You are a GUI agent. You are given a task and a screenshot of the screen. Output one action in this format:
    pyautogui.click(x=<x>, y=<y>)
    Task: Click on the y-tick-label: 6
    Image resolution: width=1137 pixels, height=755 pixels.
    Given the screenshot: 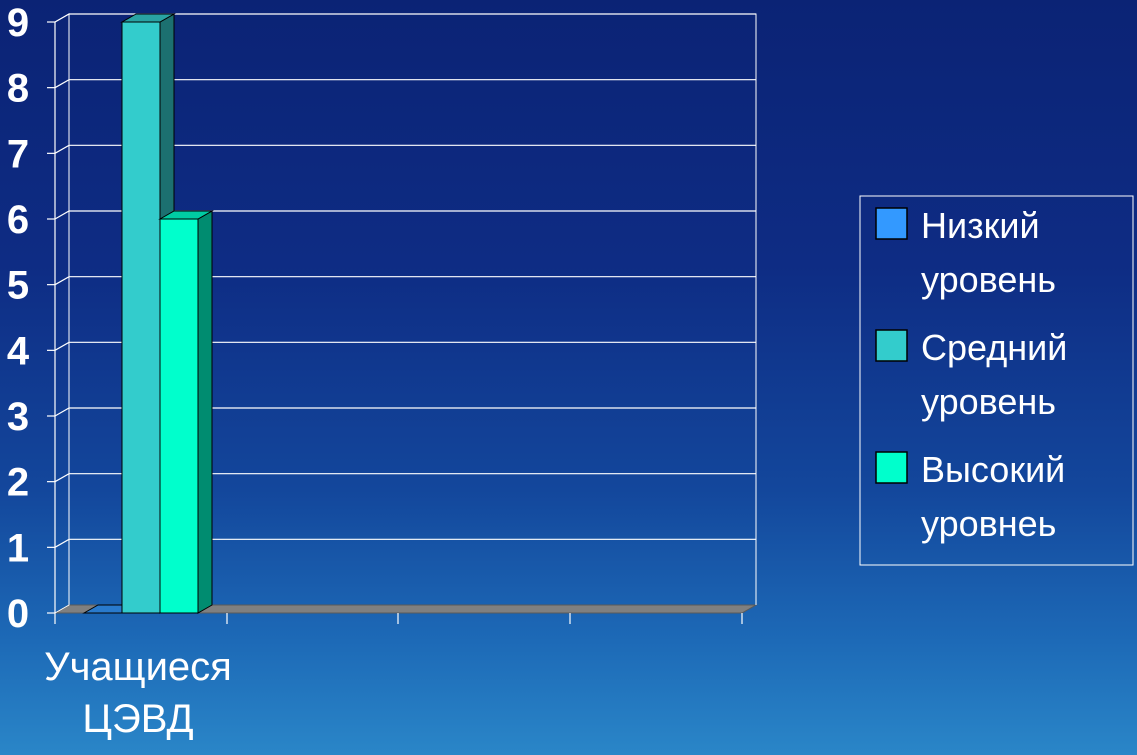 What is the action you would take?
    pyautogui.click(x=18, y=220)
    